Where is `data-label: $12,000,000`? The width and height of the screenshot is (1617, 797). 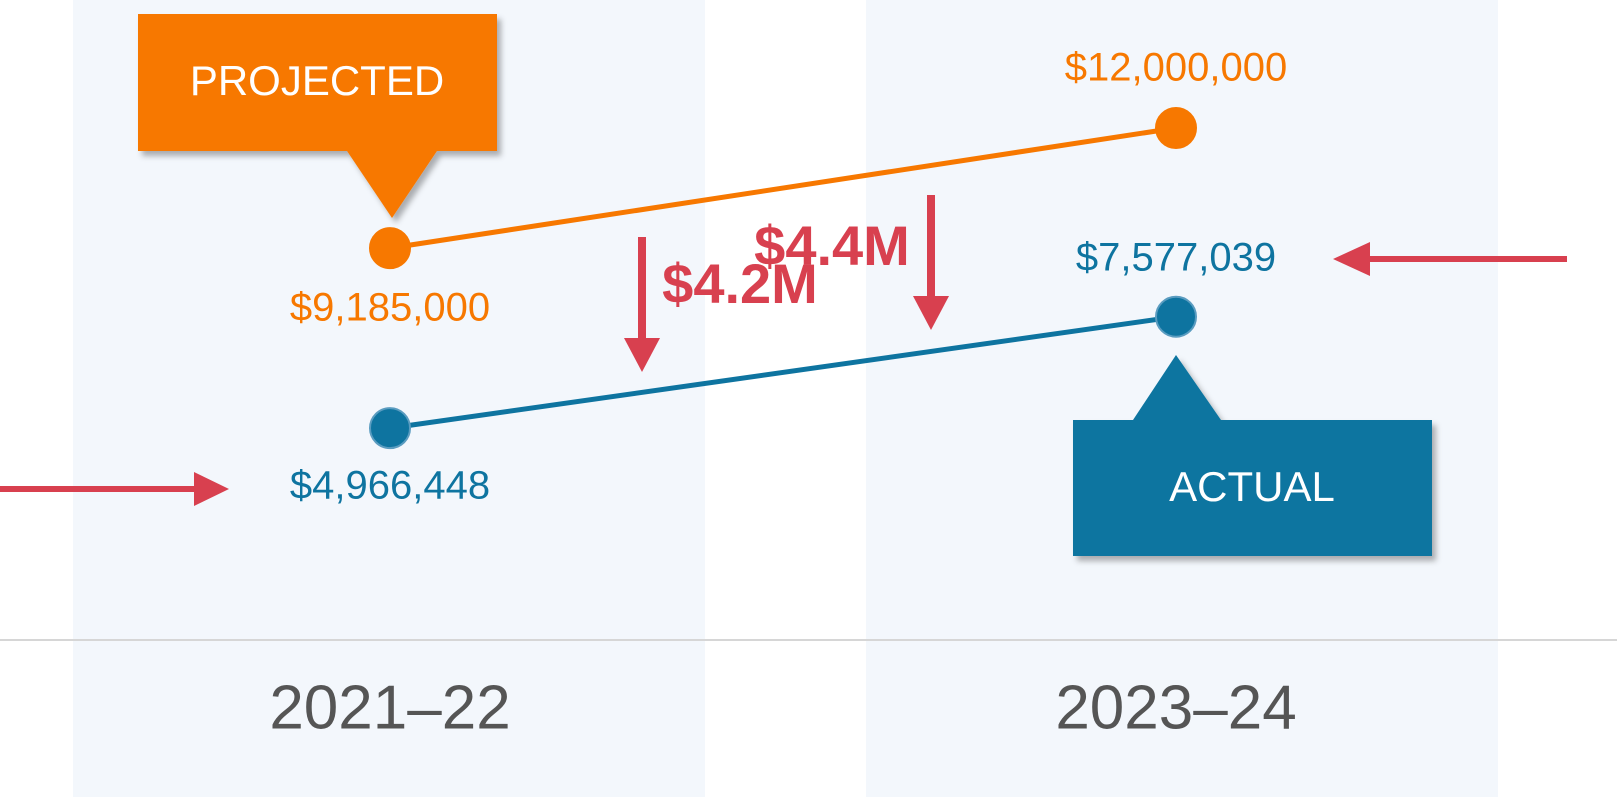
data-label: $12,000,000 is located at coordinates (1176, 68).